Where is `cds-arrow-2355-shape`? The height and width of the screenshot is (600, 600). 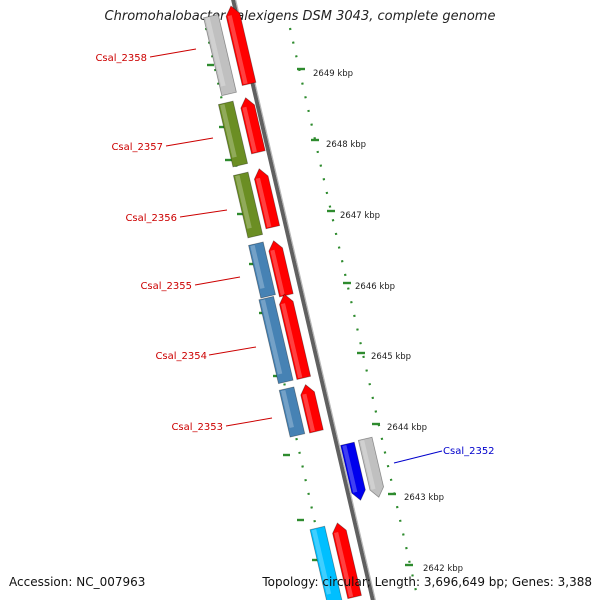
cds-arrow-2355-shape is located at coordinates (281, 269).